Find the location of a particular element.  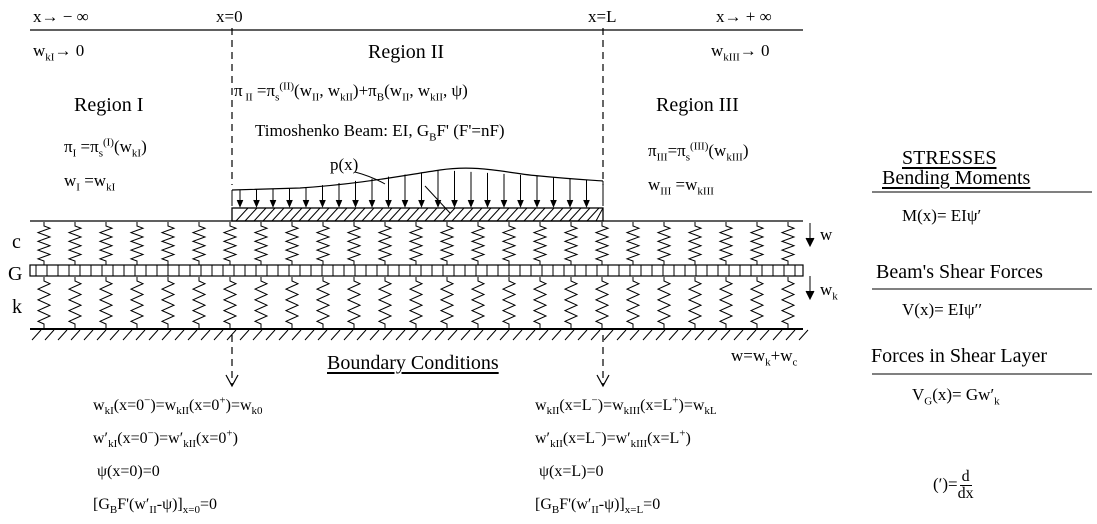

bc-right-3: ψ(x=L)=0 is located at coordinates (571, 471).